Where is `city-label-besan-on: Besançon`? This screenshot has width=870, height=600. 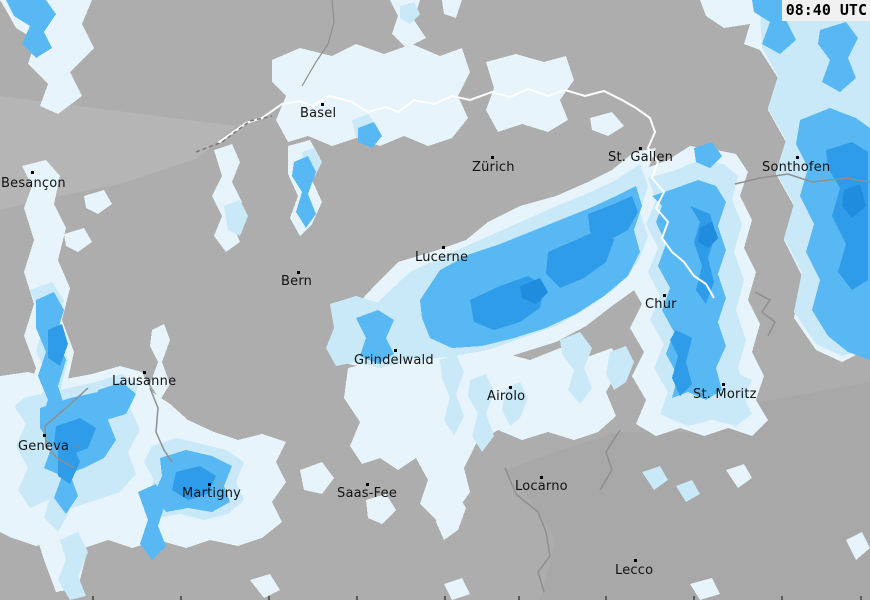 city-label-besan-on: Besançon is located at coordinates (33, 183).